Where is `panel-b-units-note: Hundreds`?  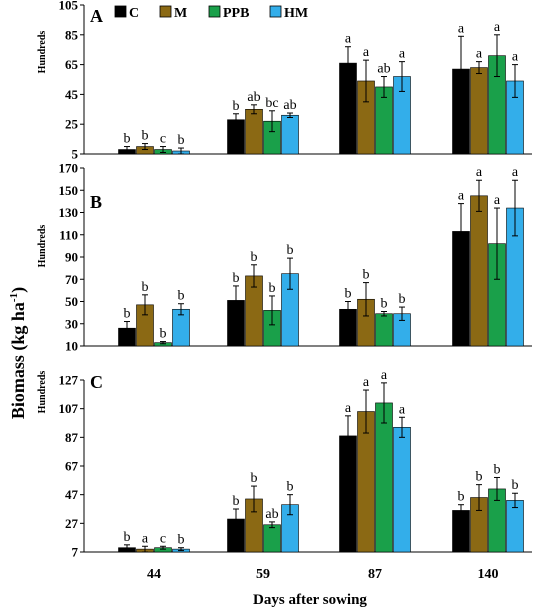
panel-b-units-note: Hundreds is located at coordinates (42, 246).